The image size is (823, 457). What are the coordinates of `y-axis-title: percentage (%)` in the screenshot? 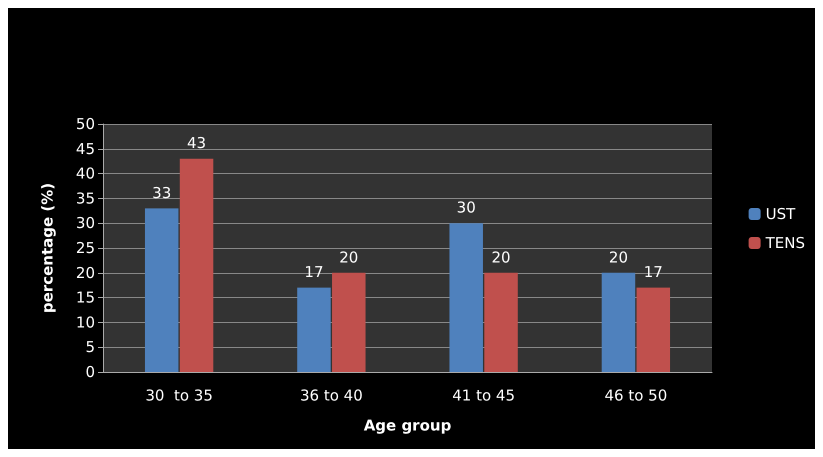 It's located at (47, 248).